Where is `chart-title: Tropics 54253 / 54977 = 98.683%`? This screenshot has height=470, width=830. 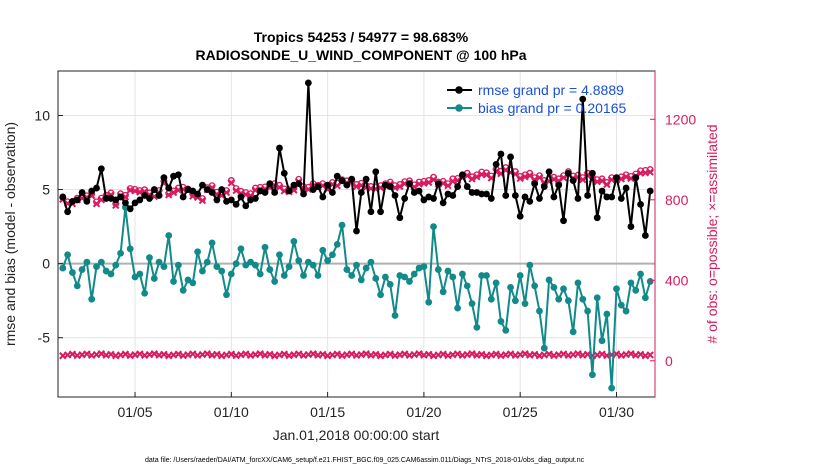 chart-title: Tropics 54253 / 54977 = 98.683% is located at coordinates (361, 37).